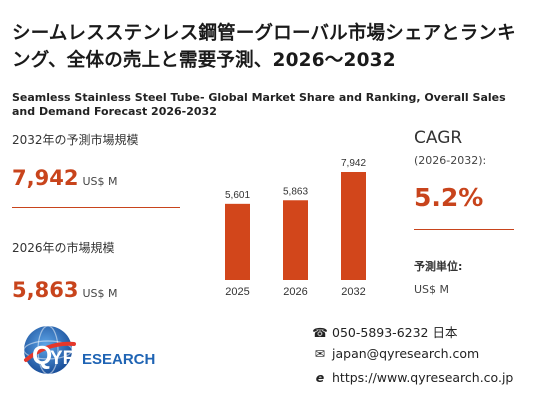 Image resolution: width=536 pixels, height=400 pixels. I want to click on market-size-bar-chart: 5,601 2025 5,863 2026 7,942 2032, so click(295, 228).